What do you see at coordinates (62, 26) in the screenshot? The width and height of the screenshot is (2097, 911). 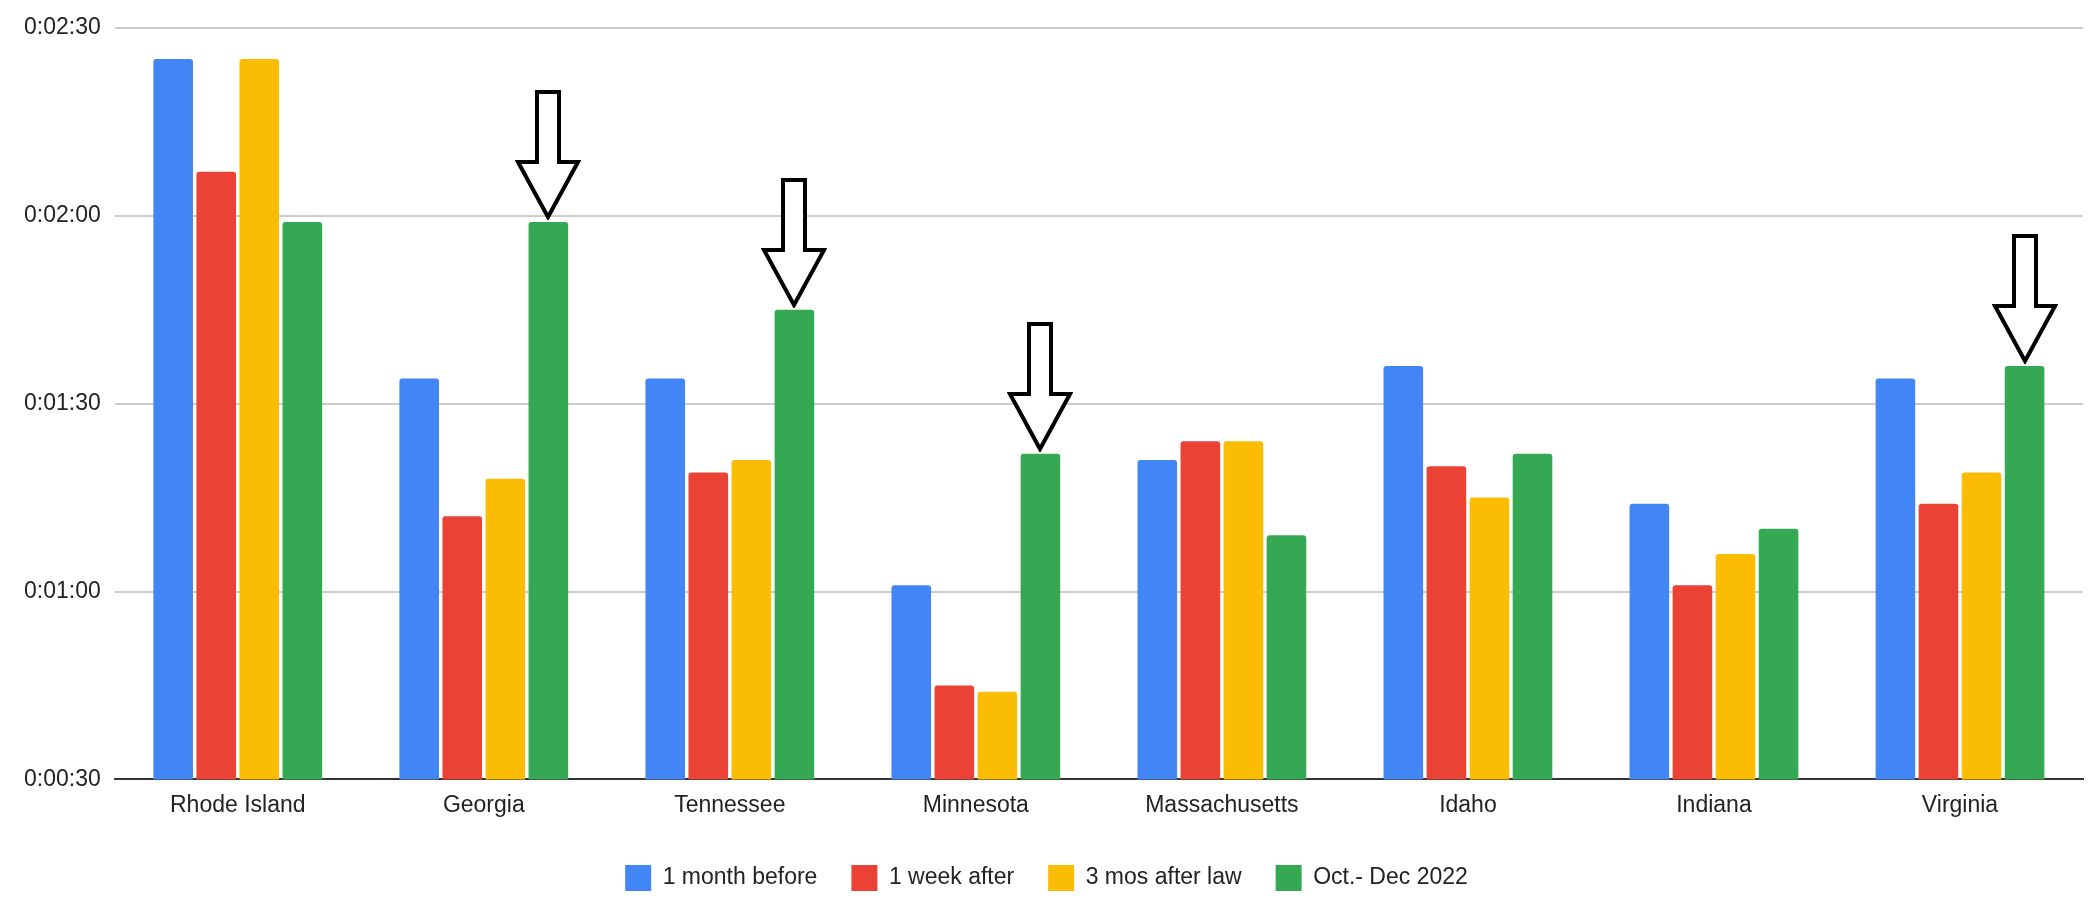 I see `y-tick-label: 0:02:30` at bounding box center [62, 26].